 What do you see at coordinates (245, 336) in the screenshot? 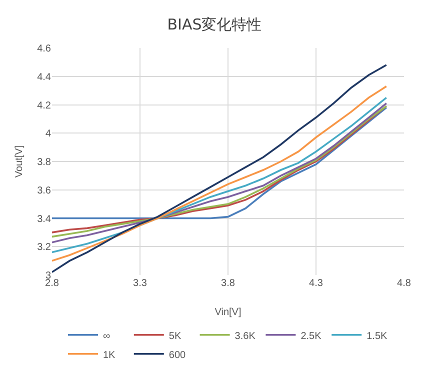
I see `legend-label: 3.6K` at bounding box center [245, 336].